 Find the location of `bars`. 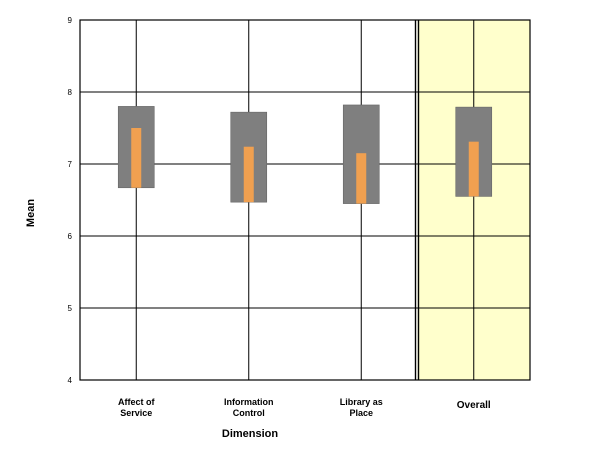

bars is located at coordinates (305, 154).